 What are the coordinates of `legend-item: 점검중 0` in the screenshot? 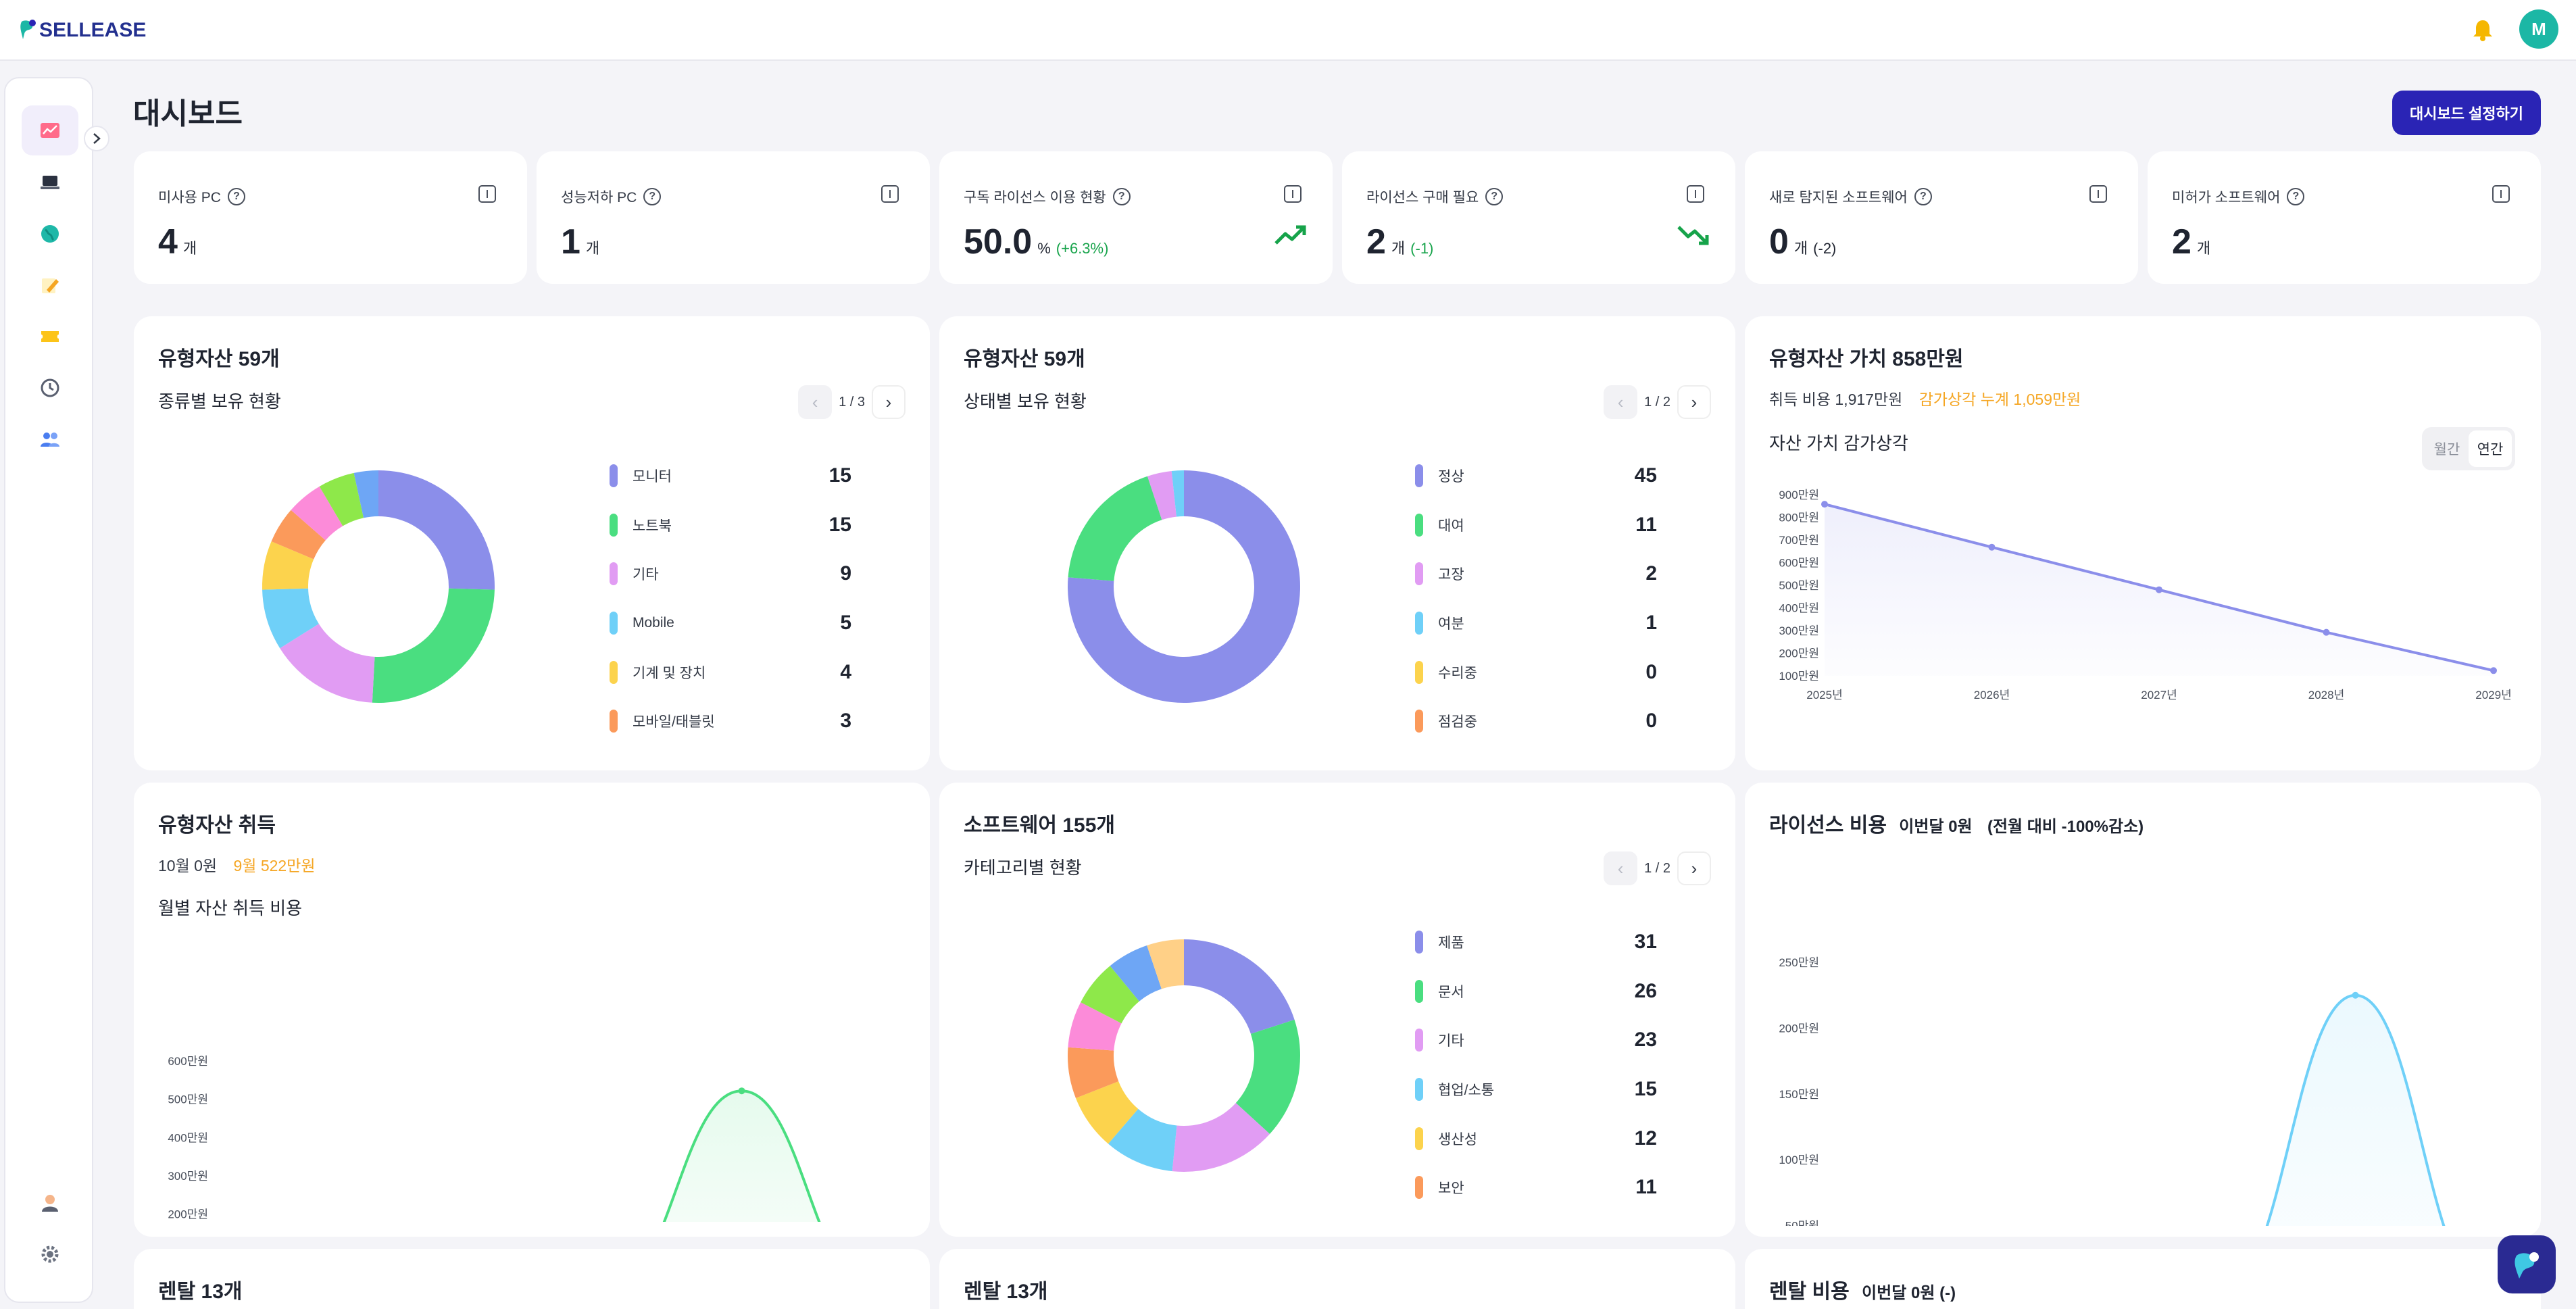 It's located at (1553, 721).